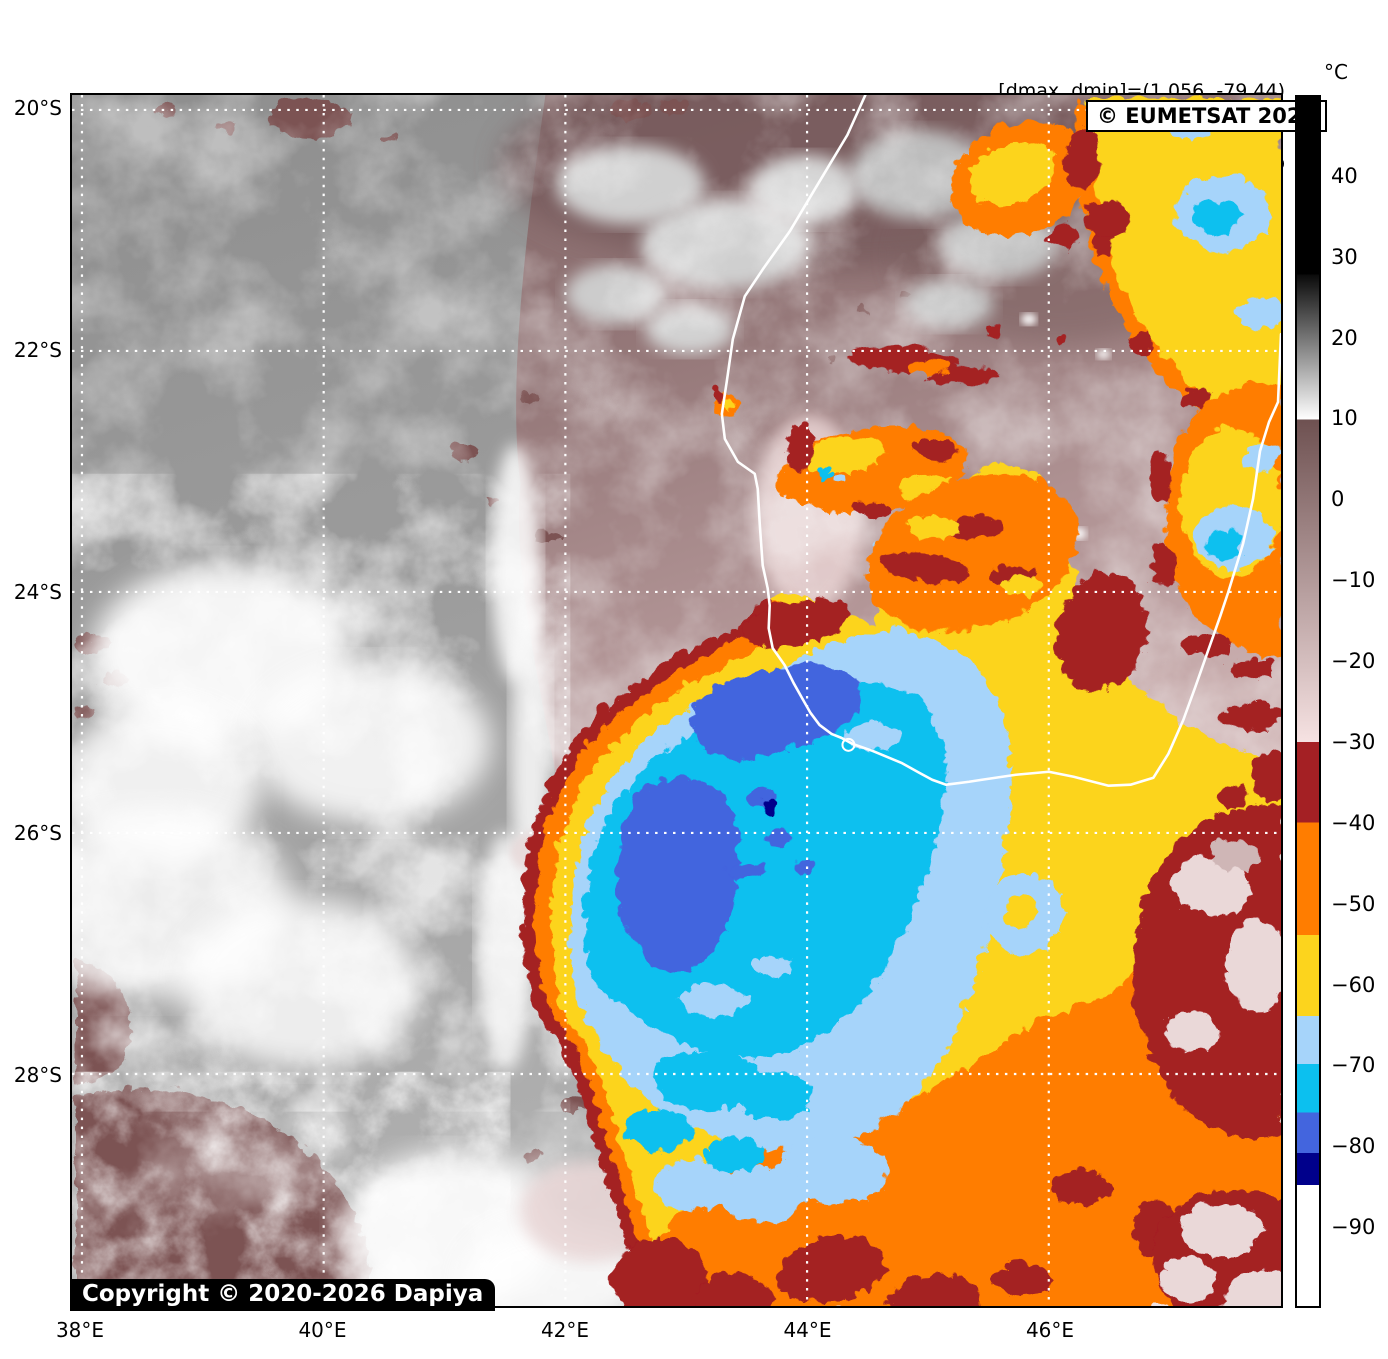 Image resolution: width=1388 pixels, height=1359 pixels. I want to click on colorbar-tick-label: 10, so click(1344, 418).